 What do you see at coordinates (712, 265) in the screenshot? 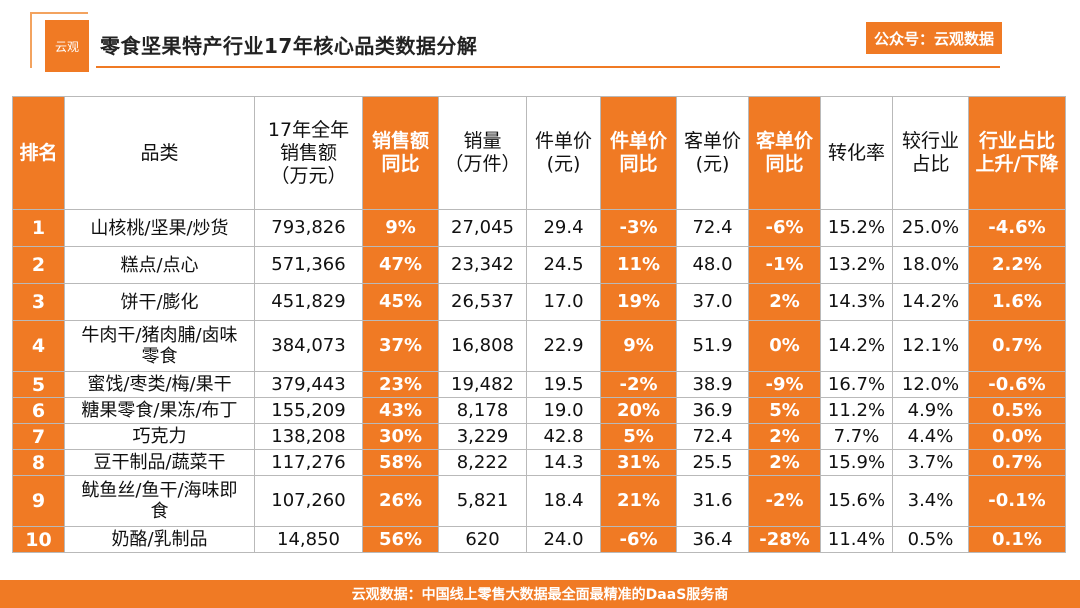
I see `table-cell: 48.0` at bounding box center [712, 265].